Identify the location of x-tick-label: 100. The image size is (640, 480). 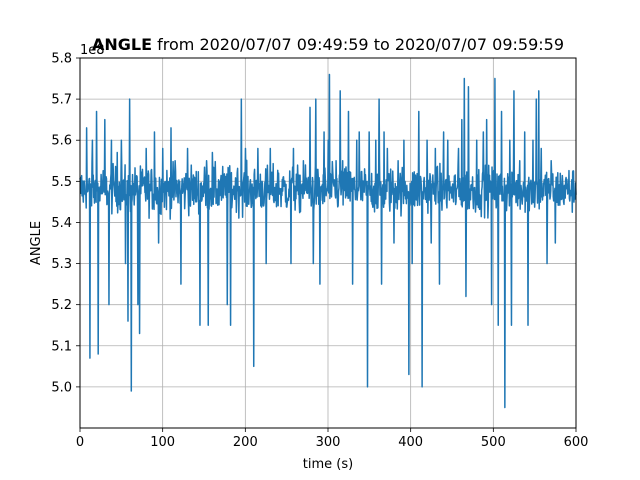
(162, 442).